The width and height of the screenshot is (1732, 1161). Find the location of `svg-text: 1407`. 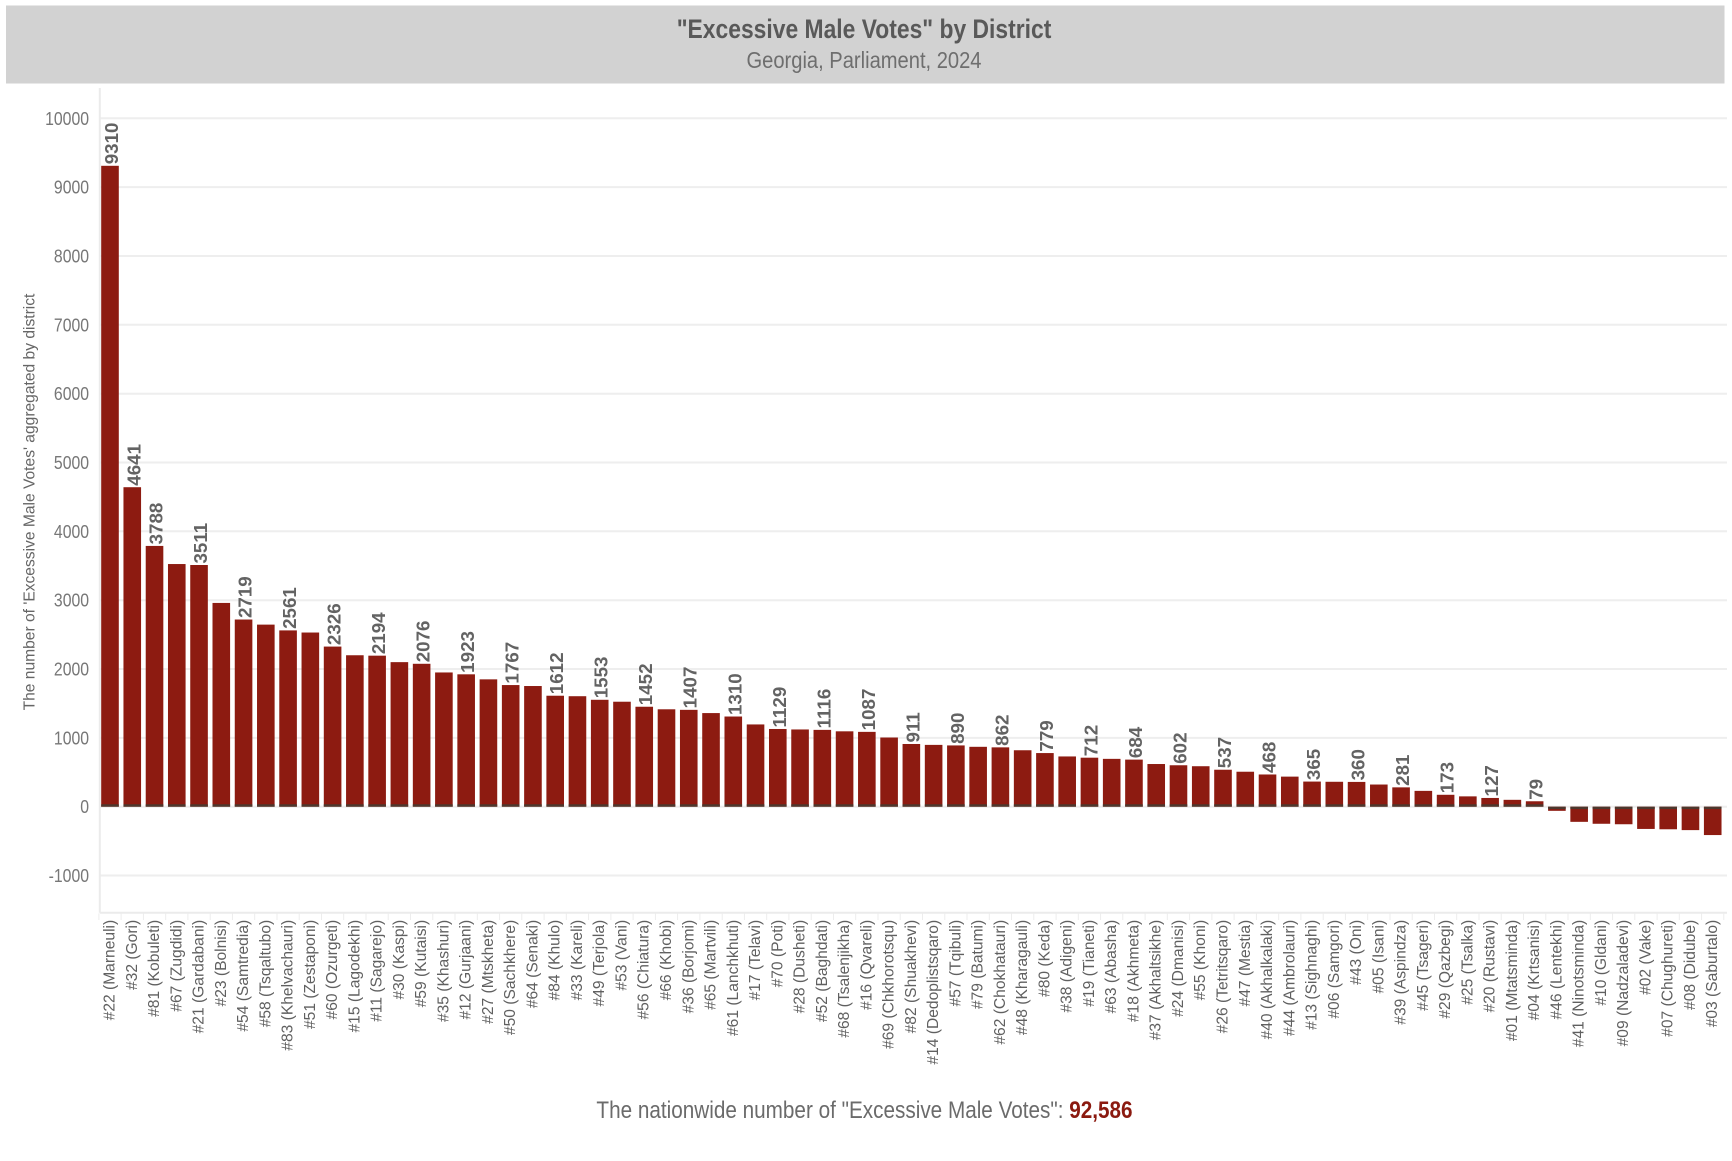

svg-text: 1407 is located at coordinates (690, 688).